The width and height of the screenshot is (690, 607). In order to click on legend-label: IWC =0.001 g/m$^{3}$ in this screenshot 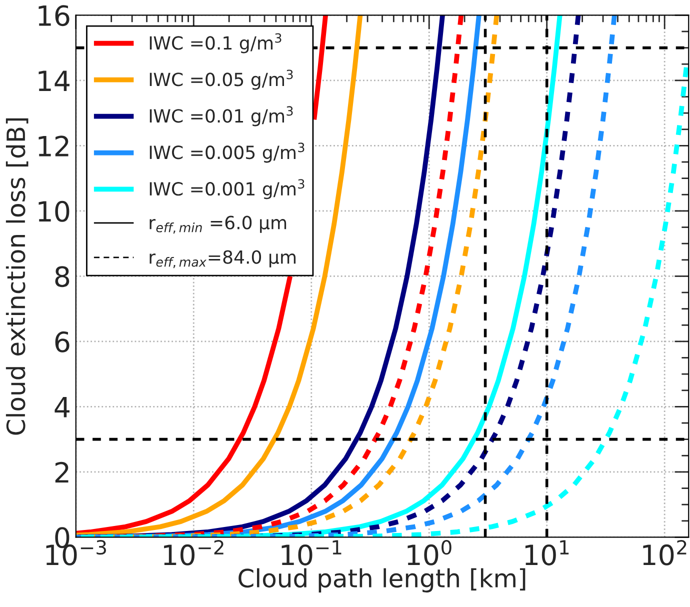, I will do `click(227, 189)`.